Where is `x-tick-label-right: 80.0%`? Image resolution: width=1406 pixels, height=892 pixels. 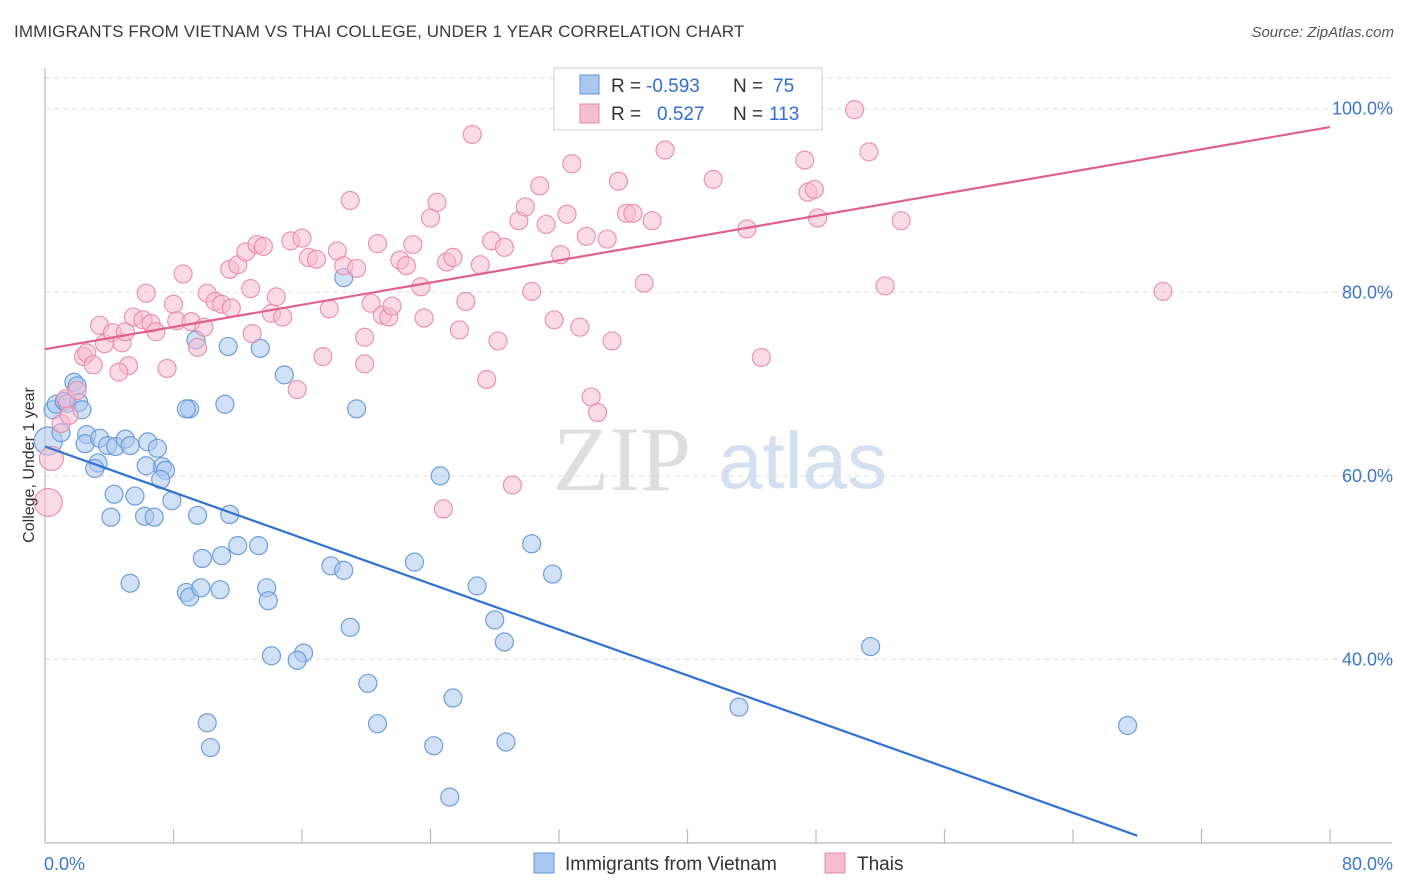 x-tick-label-right: 80.0% is located at coordinates (1367, 864).